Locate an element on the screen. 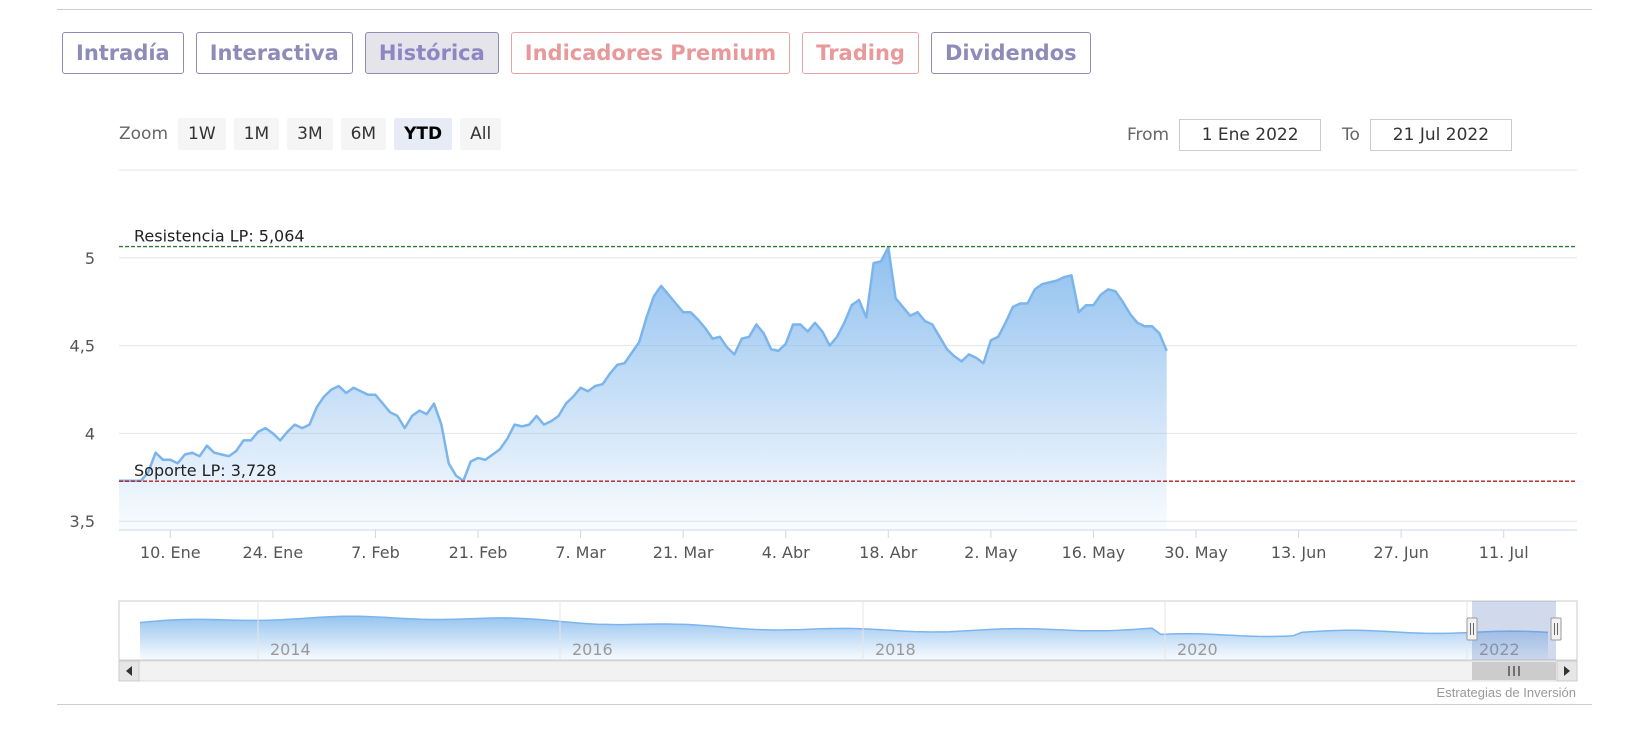 The image size is (1636, 741). zoom-selector: Zoom 1W 1M 3M 6M YTD All is located at coordinates (310, 134).